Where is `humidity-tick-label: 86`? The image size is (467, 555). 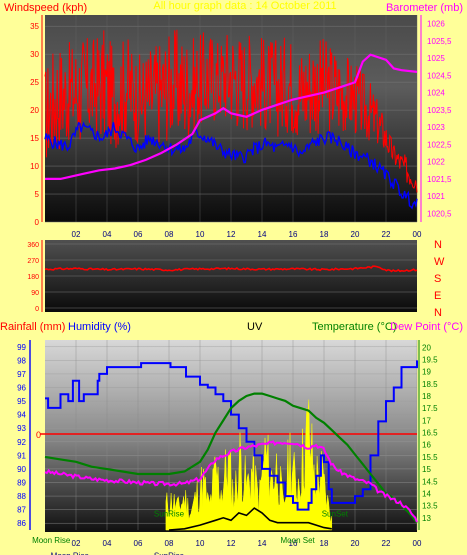 humidity-tick-label: 86 is located at coordinates (21, 523).